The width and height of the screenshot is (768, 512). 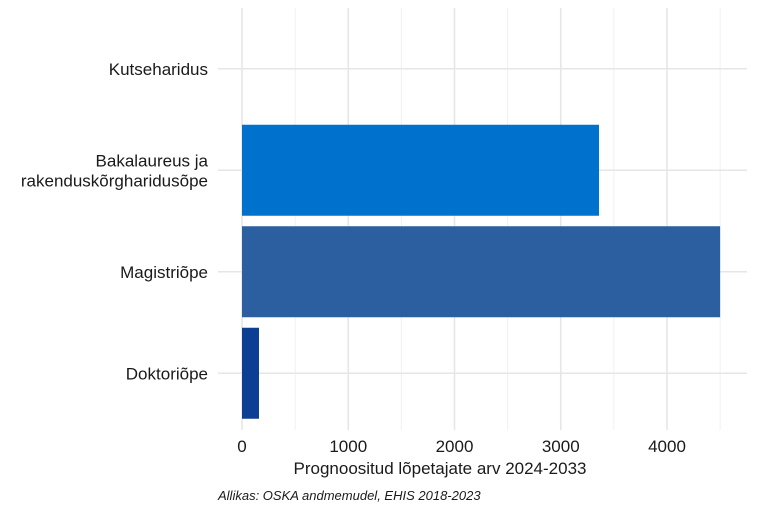 I want to click on category-label: Magistriõpe, so click(x=164, y=272).